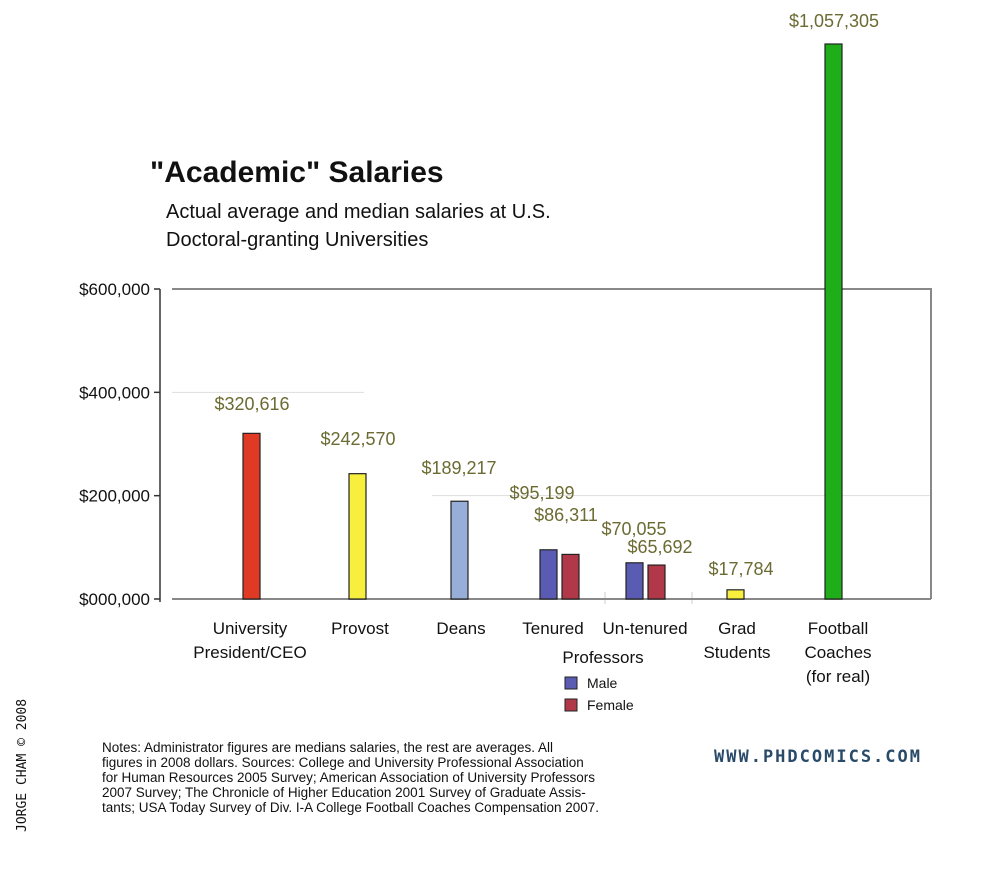  What do you see at coordinates (552, 628) in the screenshot?
I see `category-label: Tenured` at bounding box center [552, 628].